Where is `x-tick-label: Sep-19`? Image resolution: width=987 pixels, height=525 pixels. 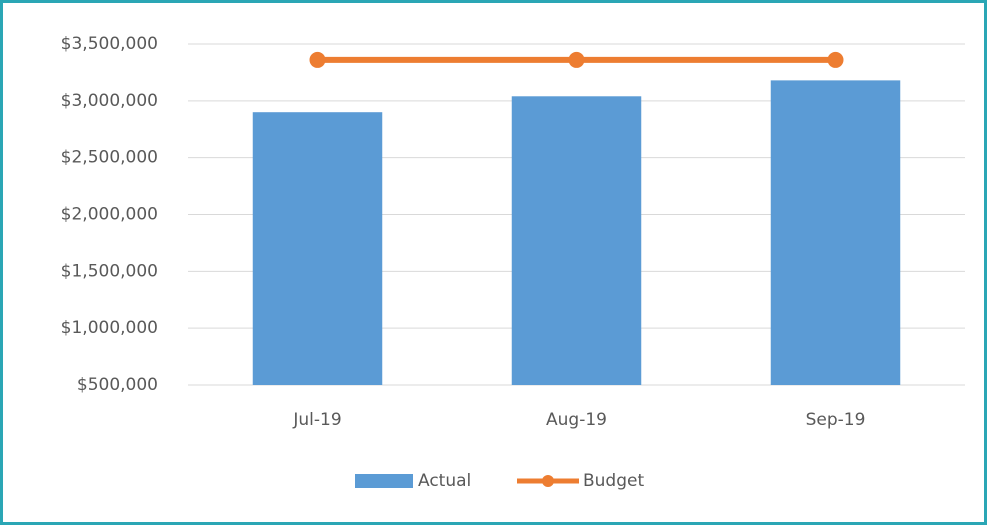 x-tick-label: Sep-19 is located at coordinates (836, 420).